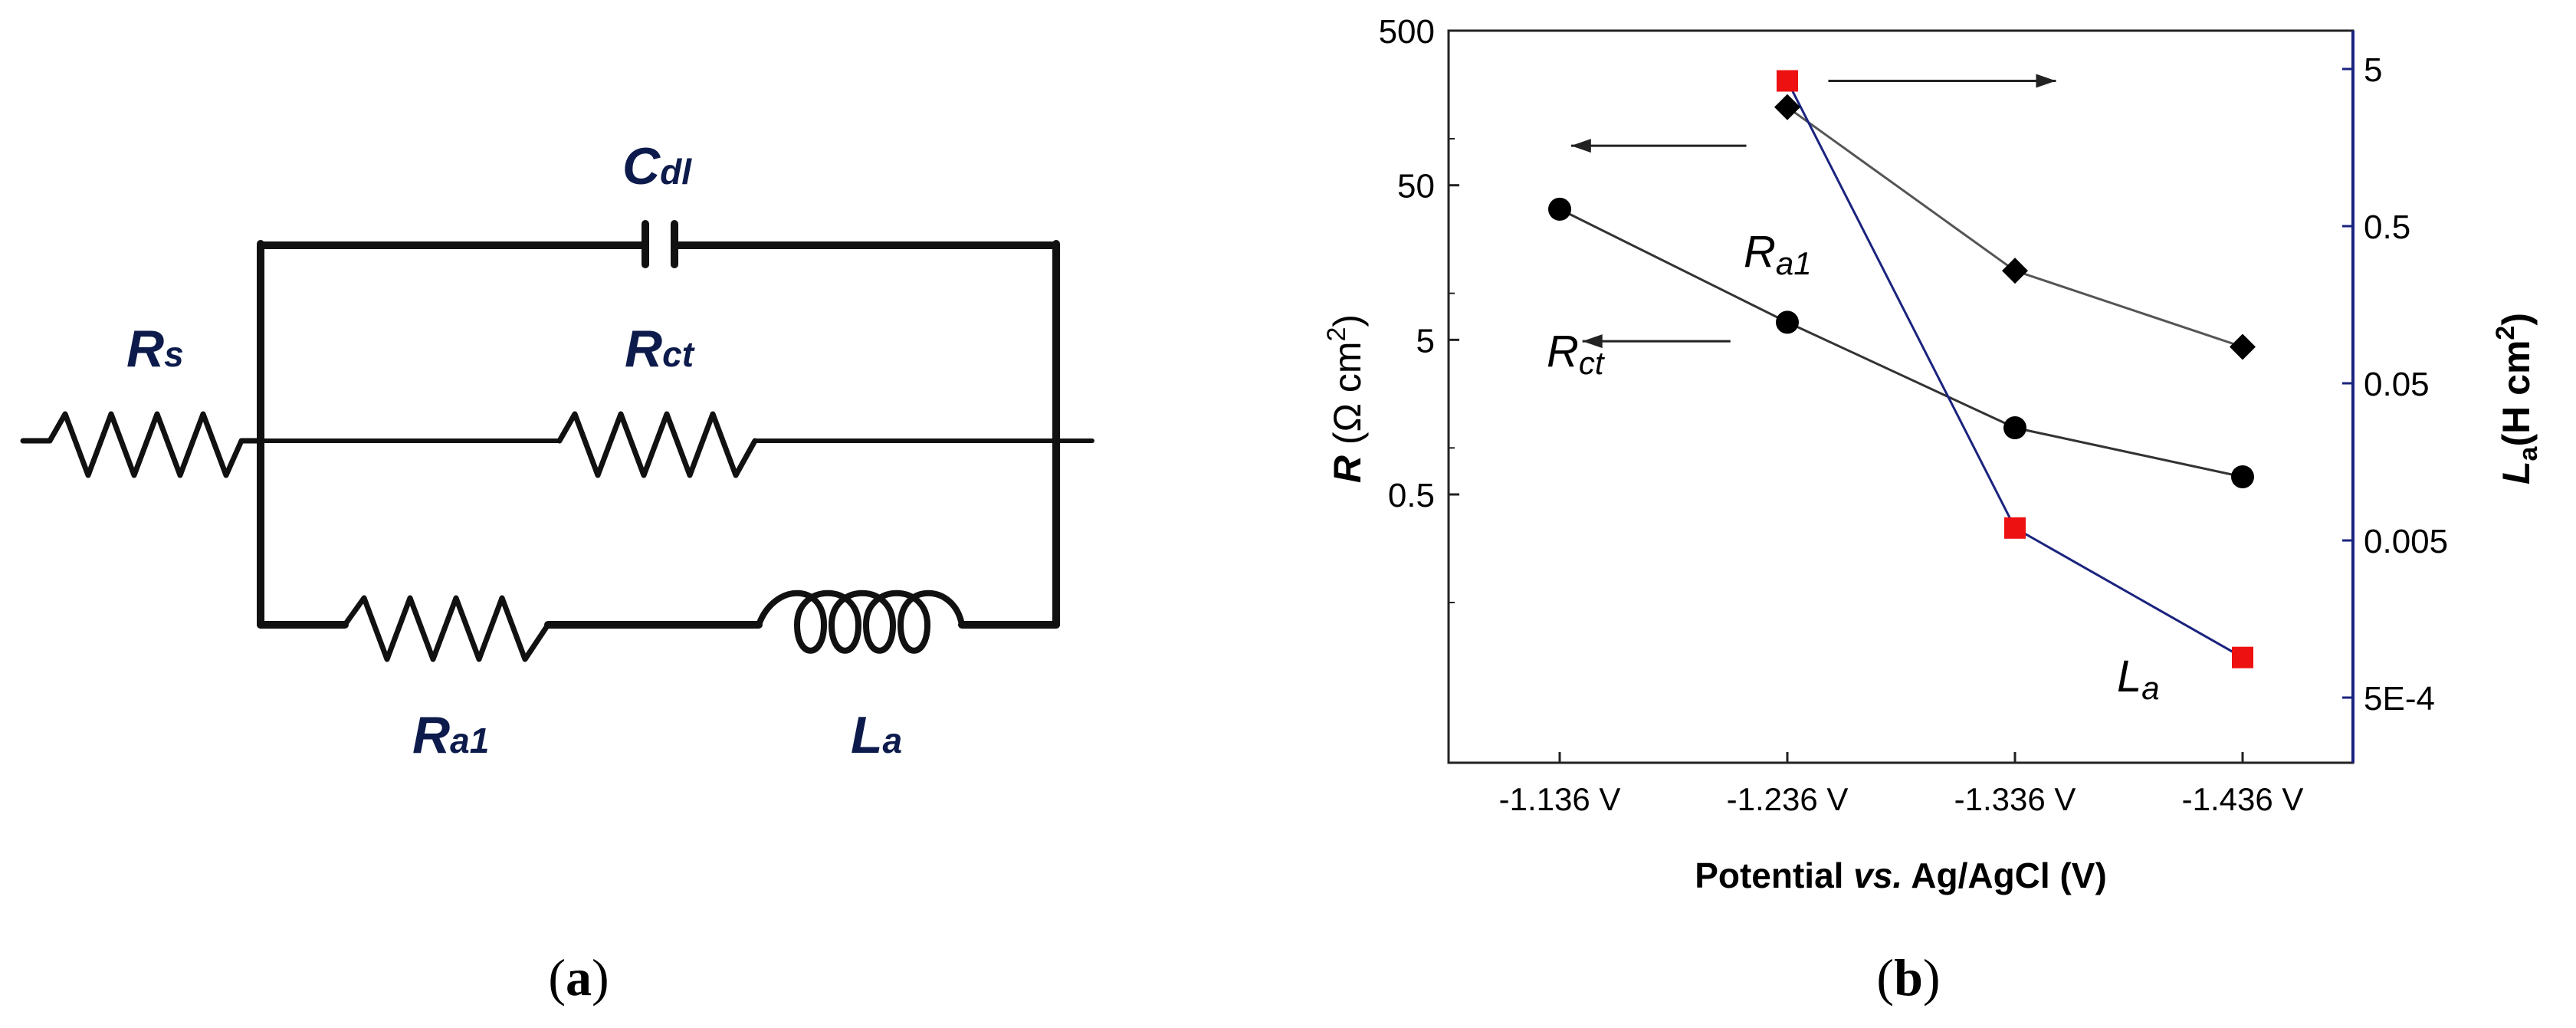  What do you see at coordinates (578, 977) in the screenshot?
I see `panel-a-label: (a)` at bounding box center [578, 977].